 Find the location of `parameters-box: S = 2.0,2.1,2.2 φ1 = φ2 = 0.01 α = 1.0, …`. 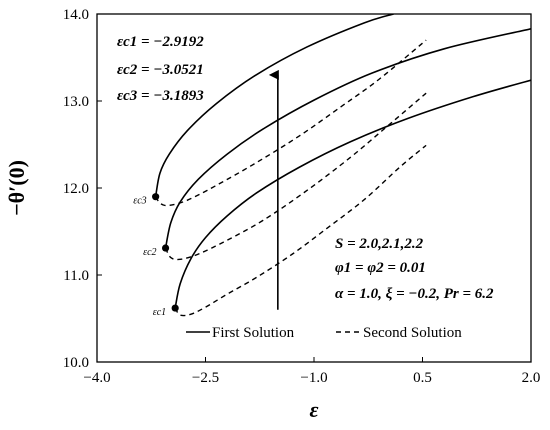

parameters-box: S = 2.0,2.1,2.2 φ1 = φ2 = 0.01 α = 1.0, … is located at coordinates (414, 269).